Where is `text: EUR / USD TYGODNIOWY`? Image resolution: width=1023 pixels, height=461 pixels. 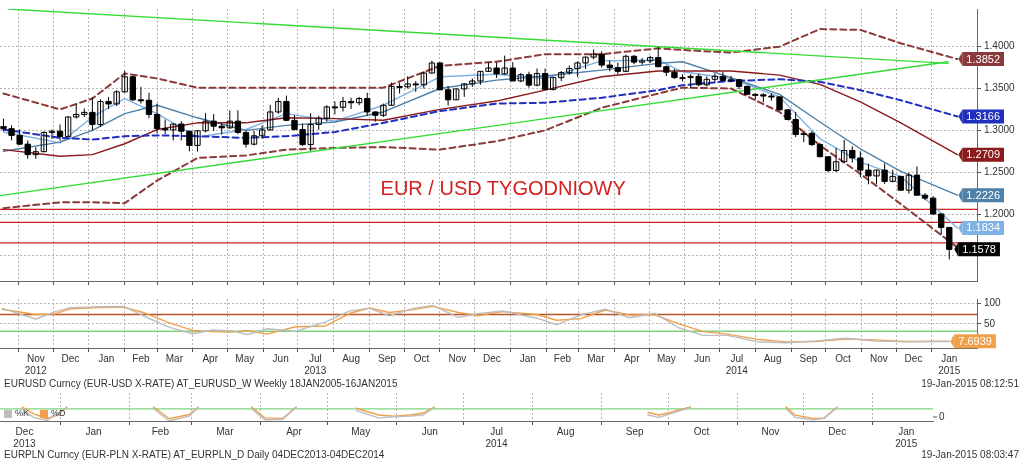
text: EUR / USD TYGODNIOWY is located at coordinates (503, 188).